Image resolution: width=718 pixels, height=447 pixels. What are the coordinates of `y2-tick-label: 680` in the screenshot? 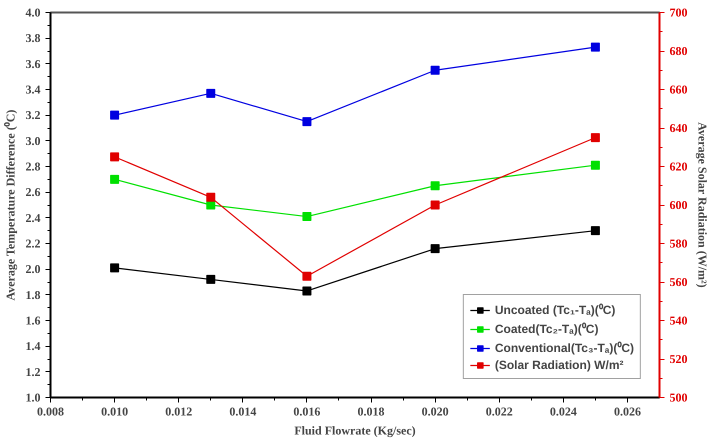 It's located at (679, 51).